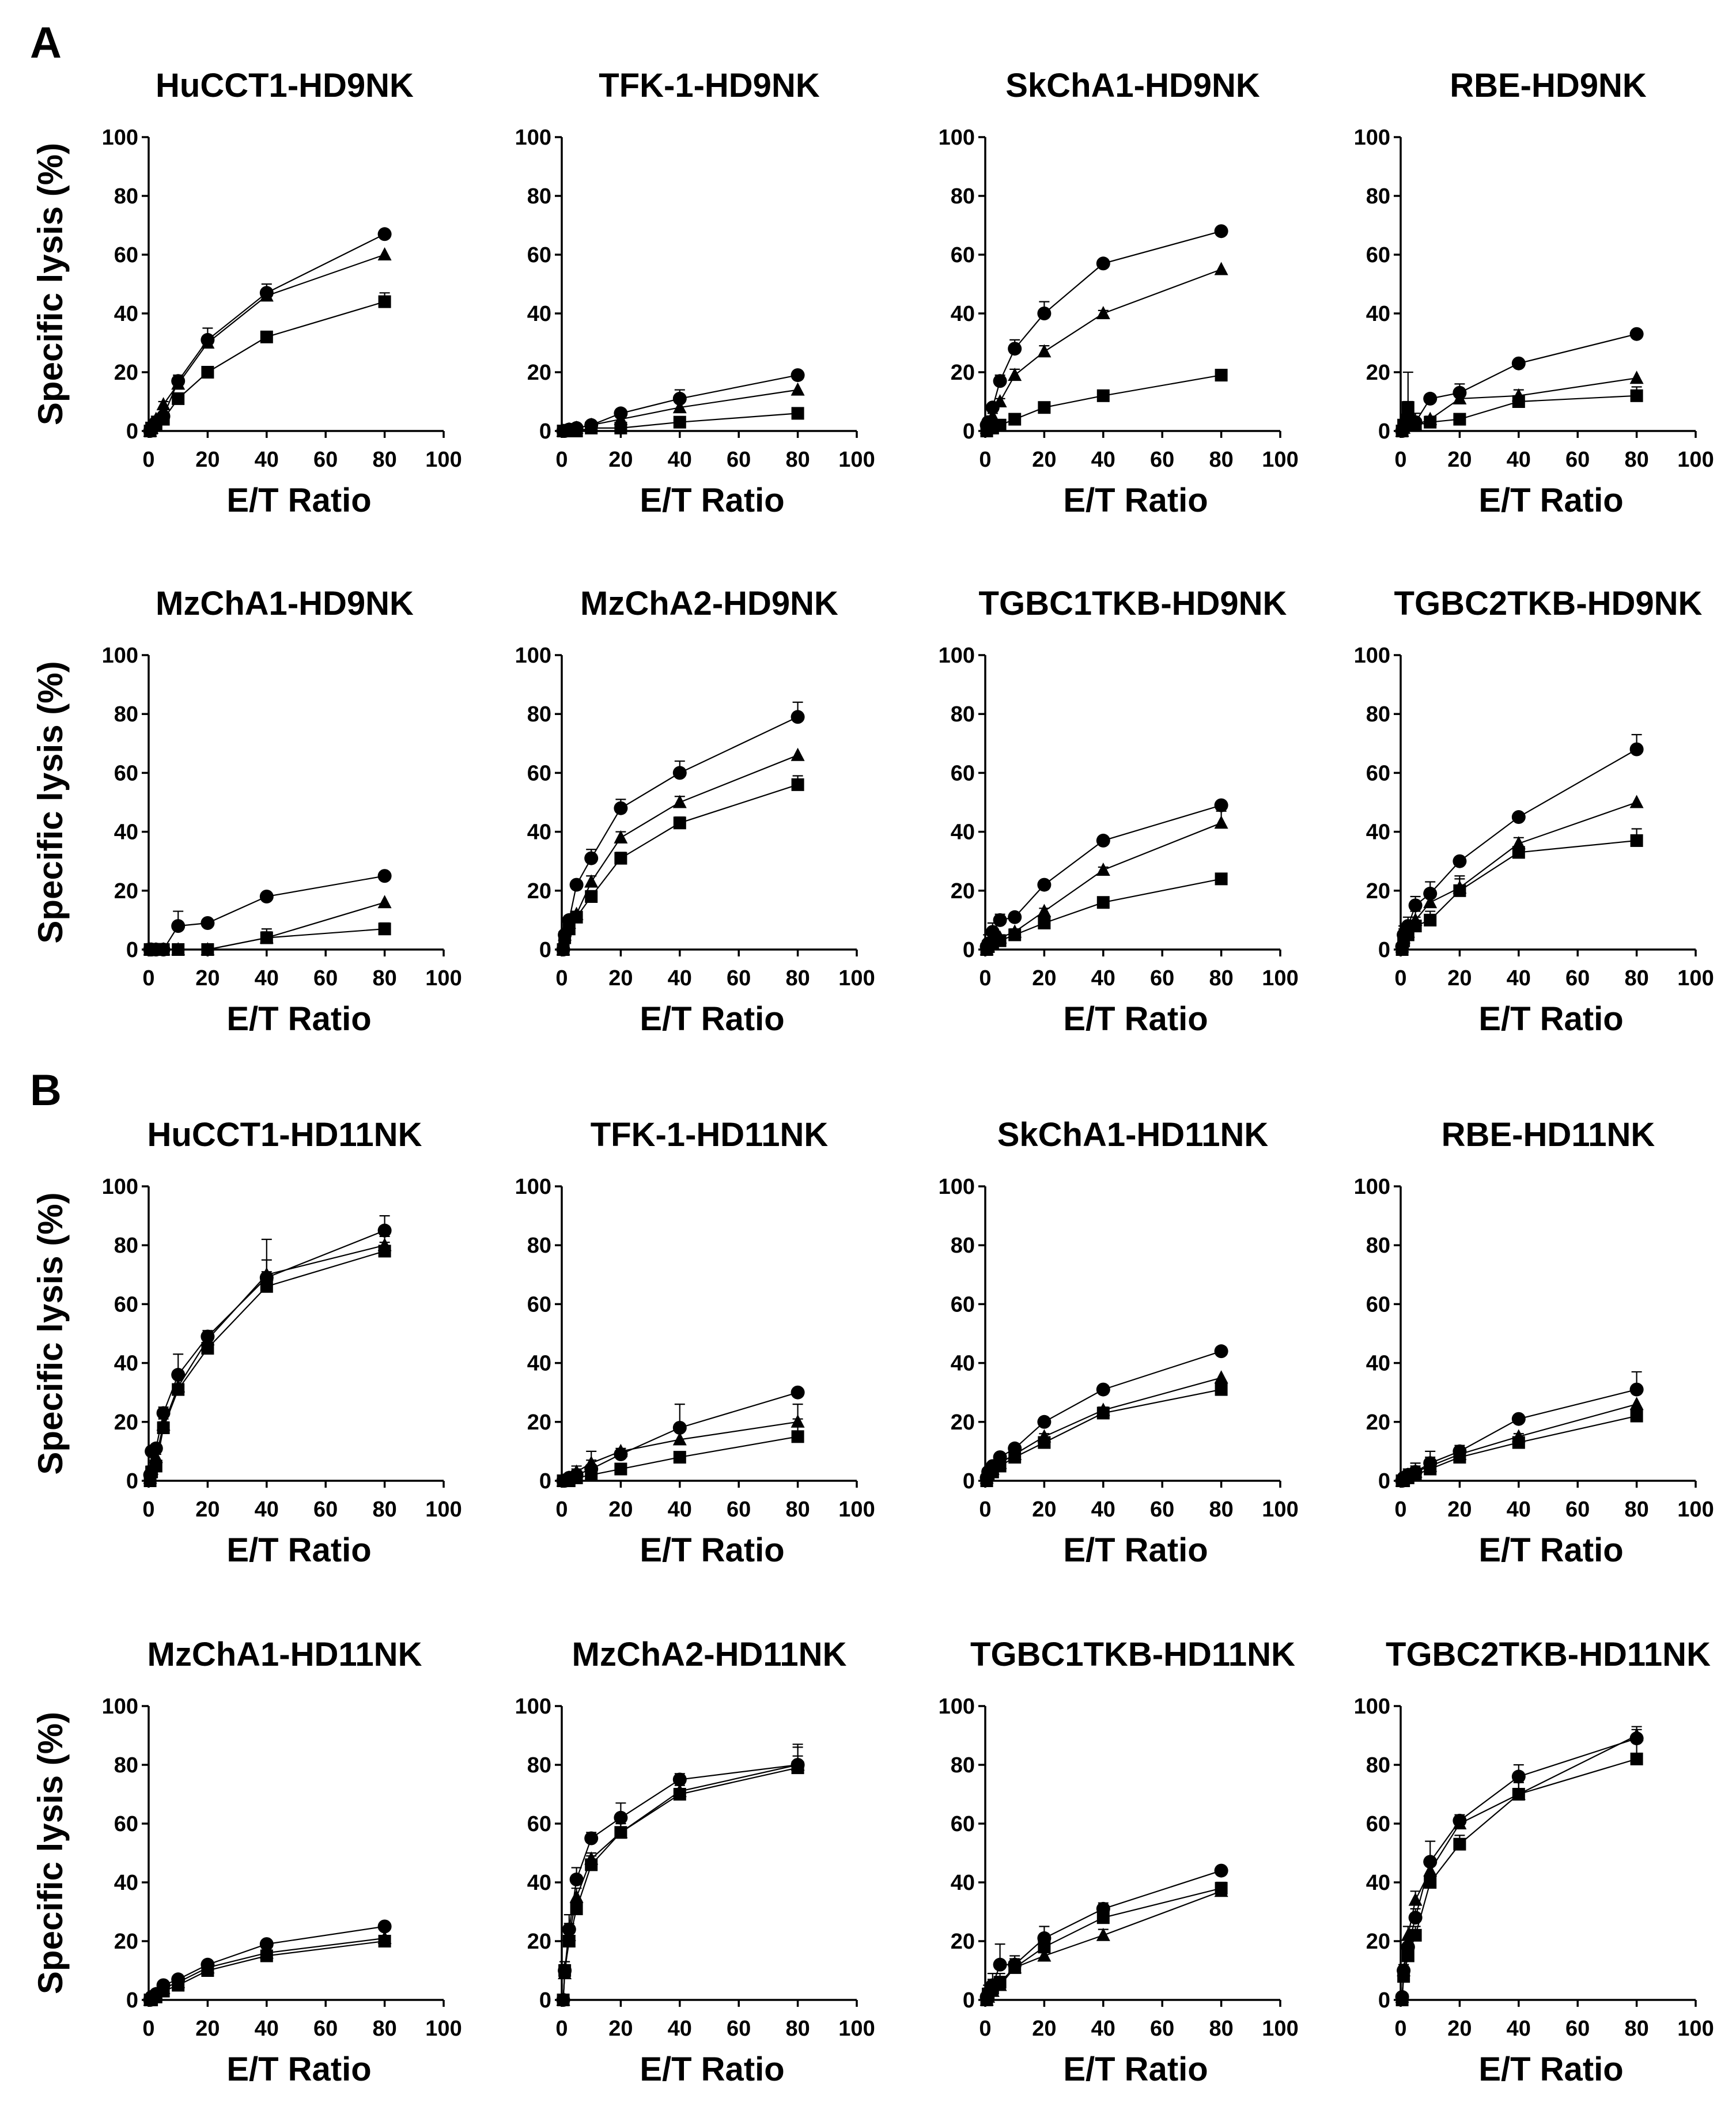 This screenshot has width=1736, height=2114. I want to click on chart-title: TGBC1TKB-HD9NK, so click(1133, 603).